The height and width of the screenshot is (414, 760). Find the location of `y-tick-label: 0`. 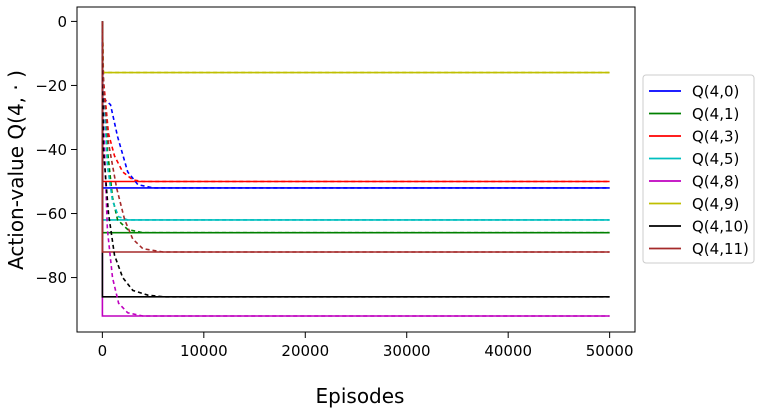

y-tick-label: 0 is located at coordinates (62, 22).